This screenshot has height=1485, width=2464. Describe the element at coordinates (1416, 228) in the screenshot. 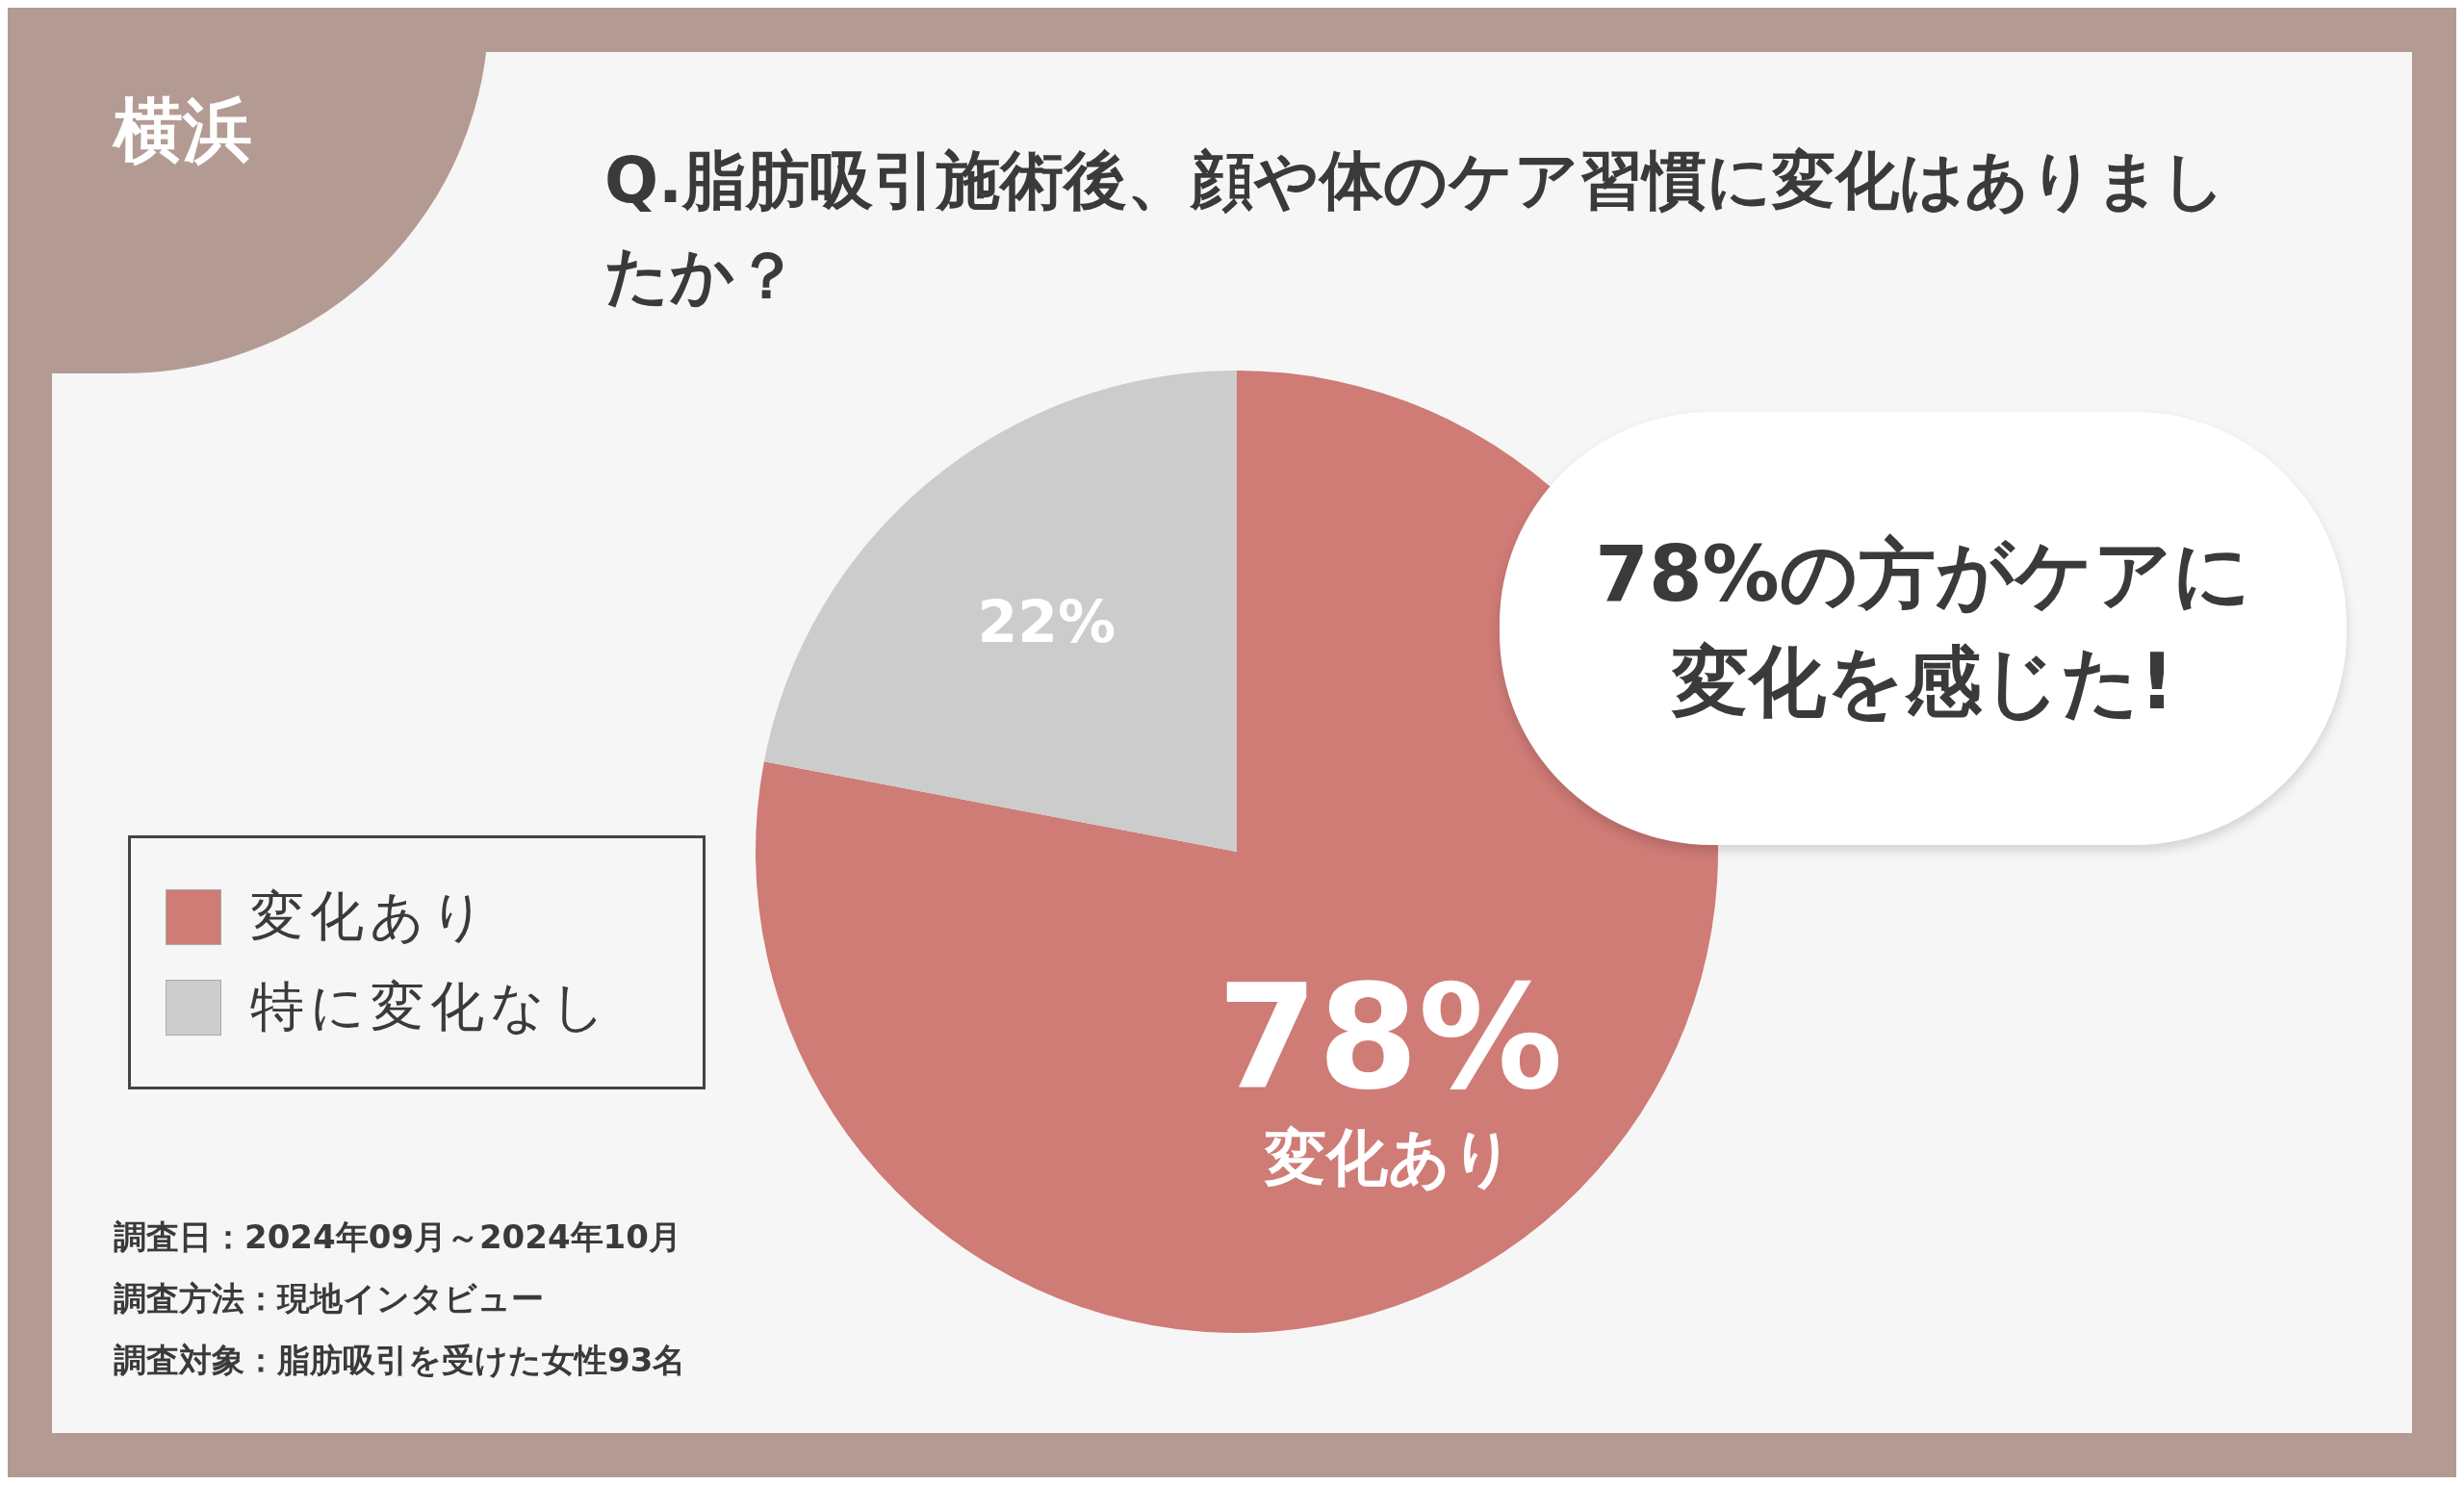

I see `chart-title: Q.脂肪吸引施術後、顔や体のケア習慣に変化はありましたか？` at that location.